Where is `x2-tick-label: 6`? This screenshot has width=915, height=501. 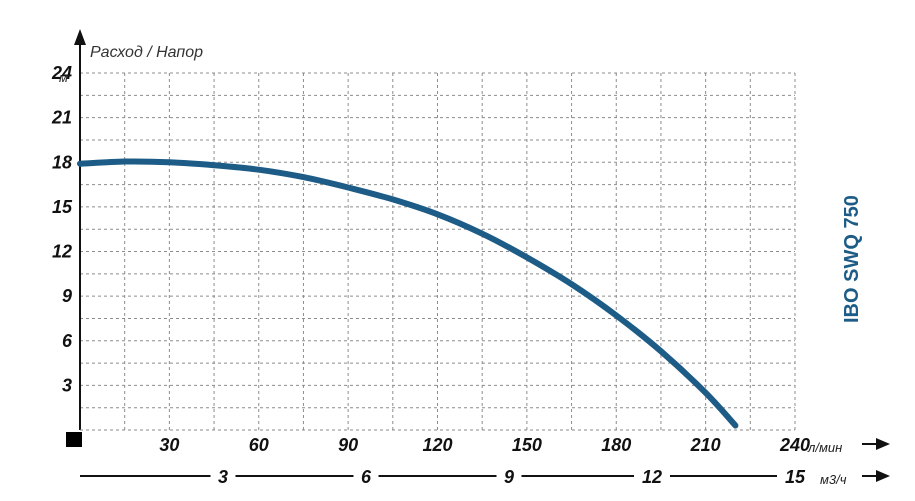 x2-tick-label: 6 is located at coordinates (366, 477).